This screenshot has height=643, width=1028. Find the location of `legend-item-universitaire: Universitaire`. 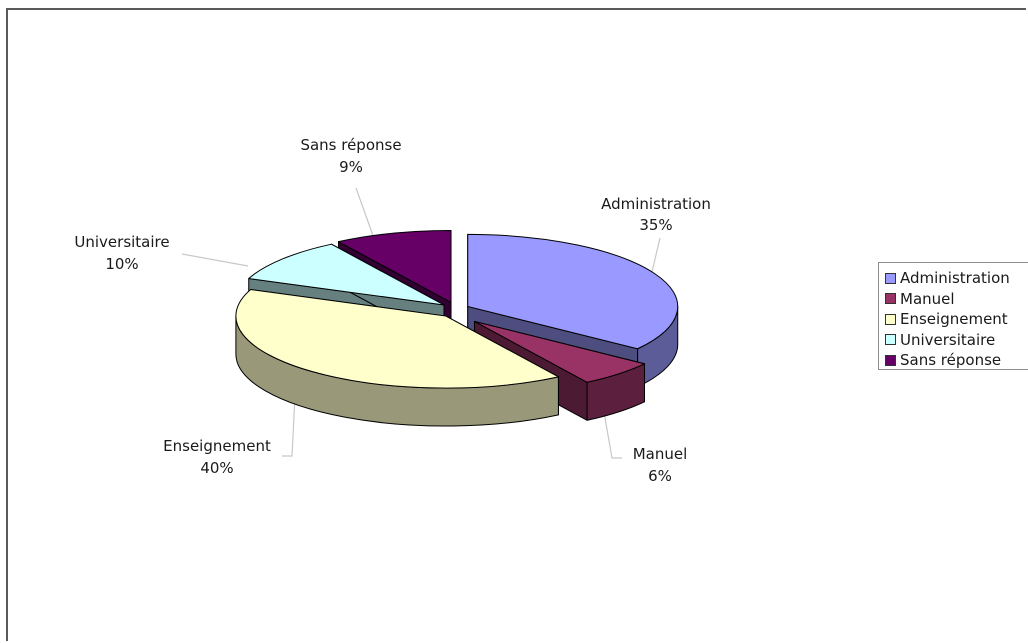

legend-item-universitaire: Universitaire is located at coordinates (956, 340).